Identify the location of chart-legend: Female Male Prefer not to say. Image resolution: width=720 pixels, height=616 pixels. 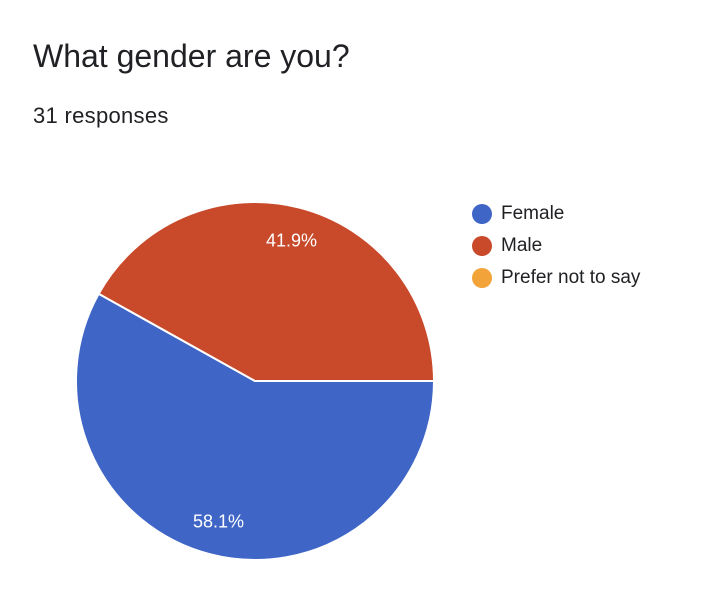
(556, 246).